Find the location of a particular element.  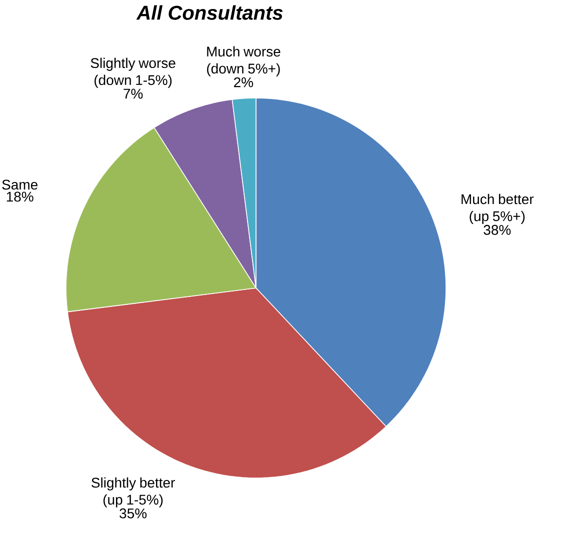

data-label: 38% is located at coordinates (497, 229).